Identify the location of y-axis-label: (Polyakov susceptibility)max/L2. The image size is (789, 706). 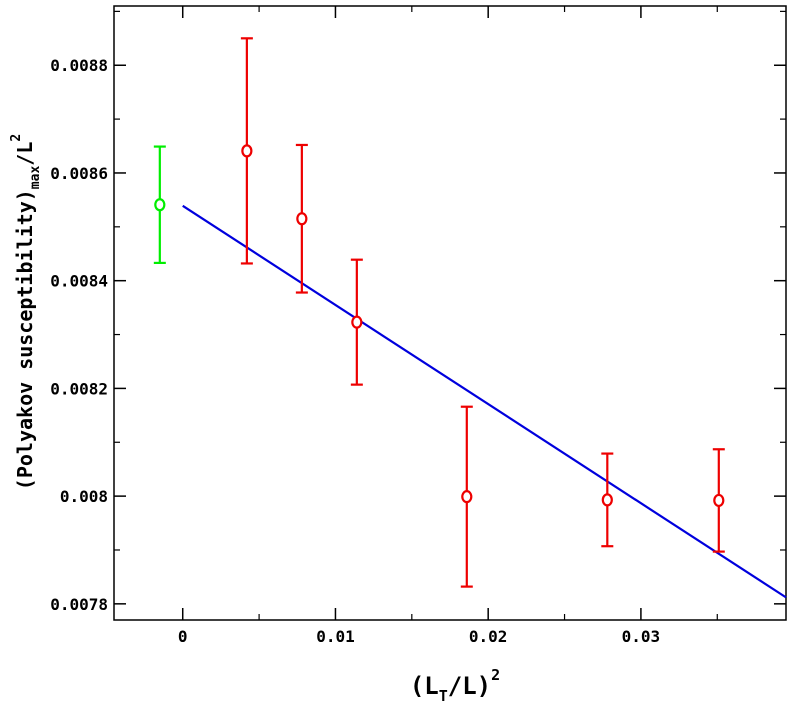
(26, 312).